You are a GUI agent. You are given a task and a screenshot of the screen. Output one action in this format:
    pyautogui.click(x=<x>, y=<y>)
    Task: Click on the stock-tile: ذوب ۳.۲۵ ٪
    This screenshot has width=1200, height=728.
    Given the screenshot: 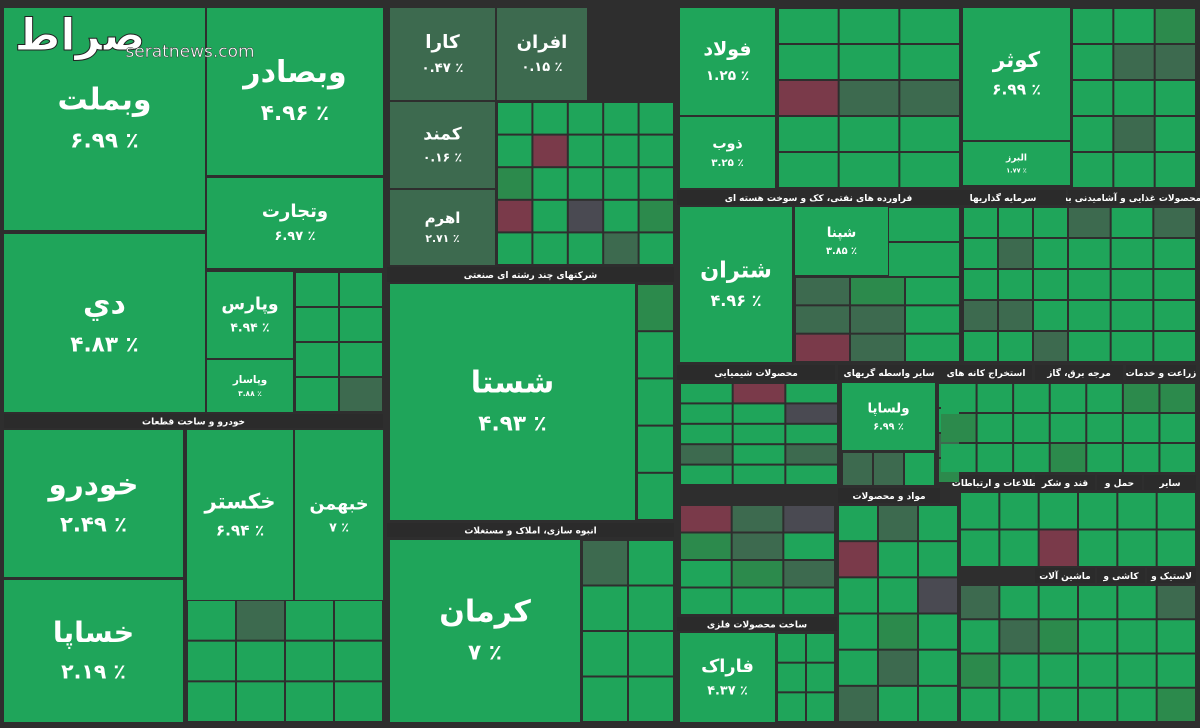 What is the action you would take?
    pyautogui.click(x=727, y=152)
    